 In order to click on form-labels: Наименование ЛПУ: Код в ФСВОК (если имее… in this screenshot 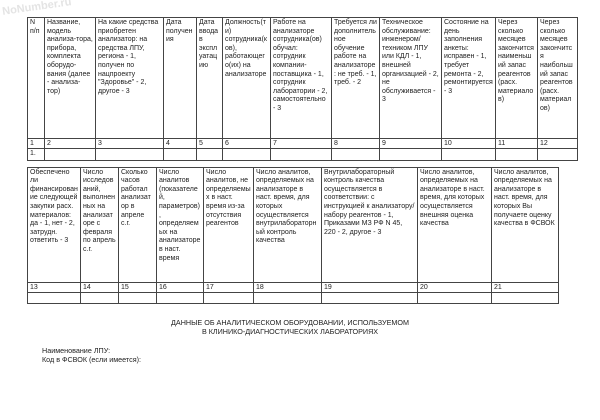, I will do `click(321, 355)`.